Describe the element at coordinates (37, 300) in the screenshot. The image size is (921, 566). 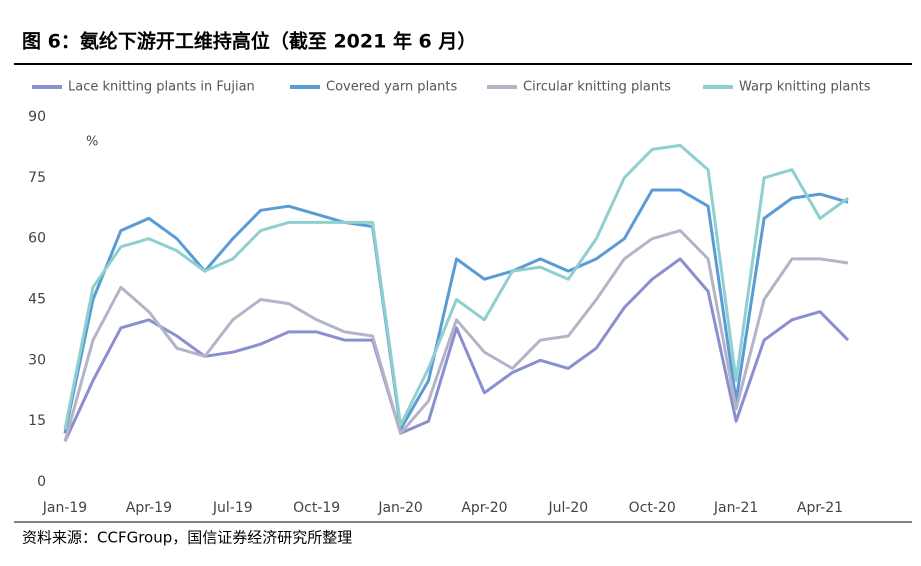
I see `y-tick-label: 45` at that location.